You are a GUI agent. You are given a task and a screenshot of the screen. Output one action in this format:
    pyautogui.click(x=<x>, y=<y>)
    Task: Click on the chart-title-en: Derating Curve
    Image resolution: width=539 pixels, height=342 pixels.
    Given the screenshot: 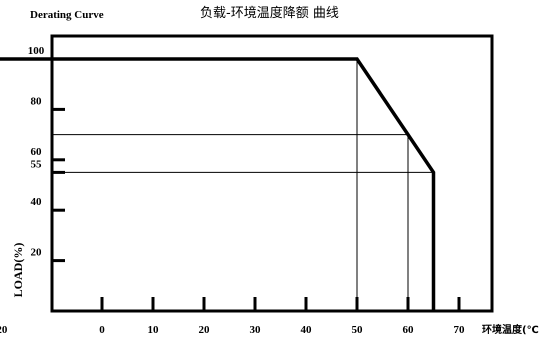 What is the action you would take?
    pyautogui.click(x=67, y=15)
    